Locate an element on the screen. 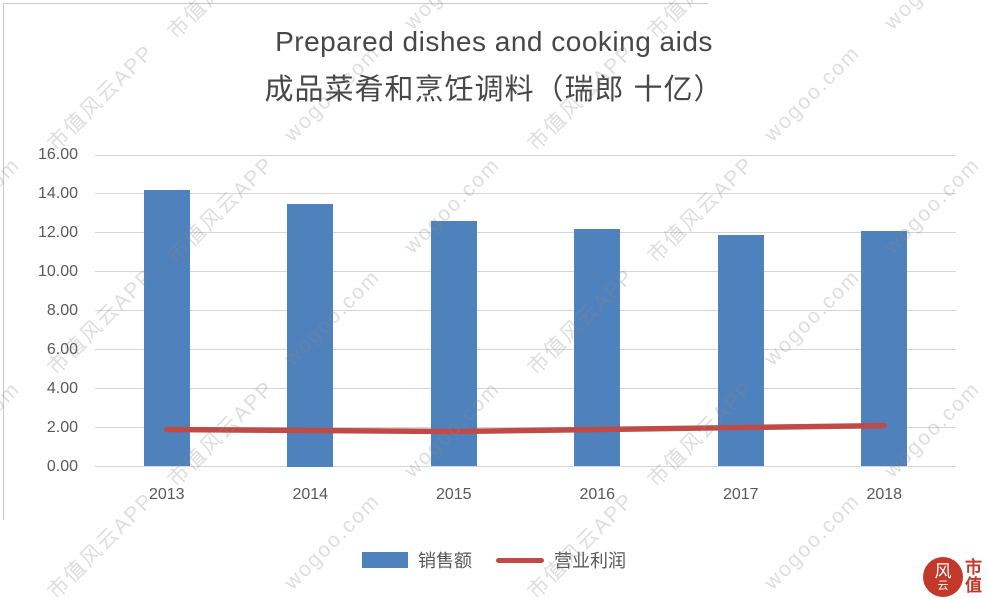 This screenshot has height=599, width=988. y-axis-label: 4.00 is located at coordinates (62, 388).